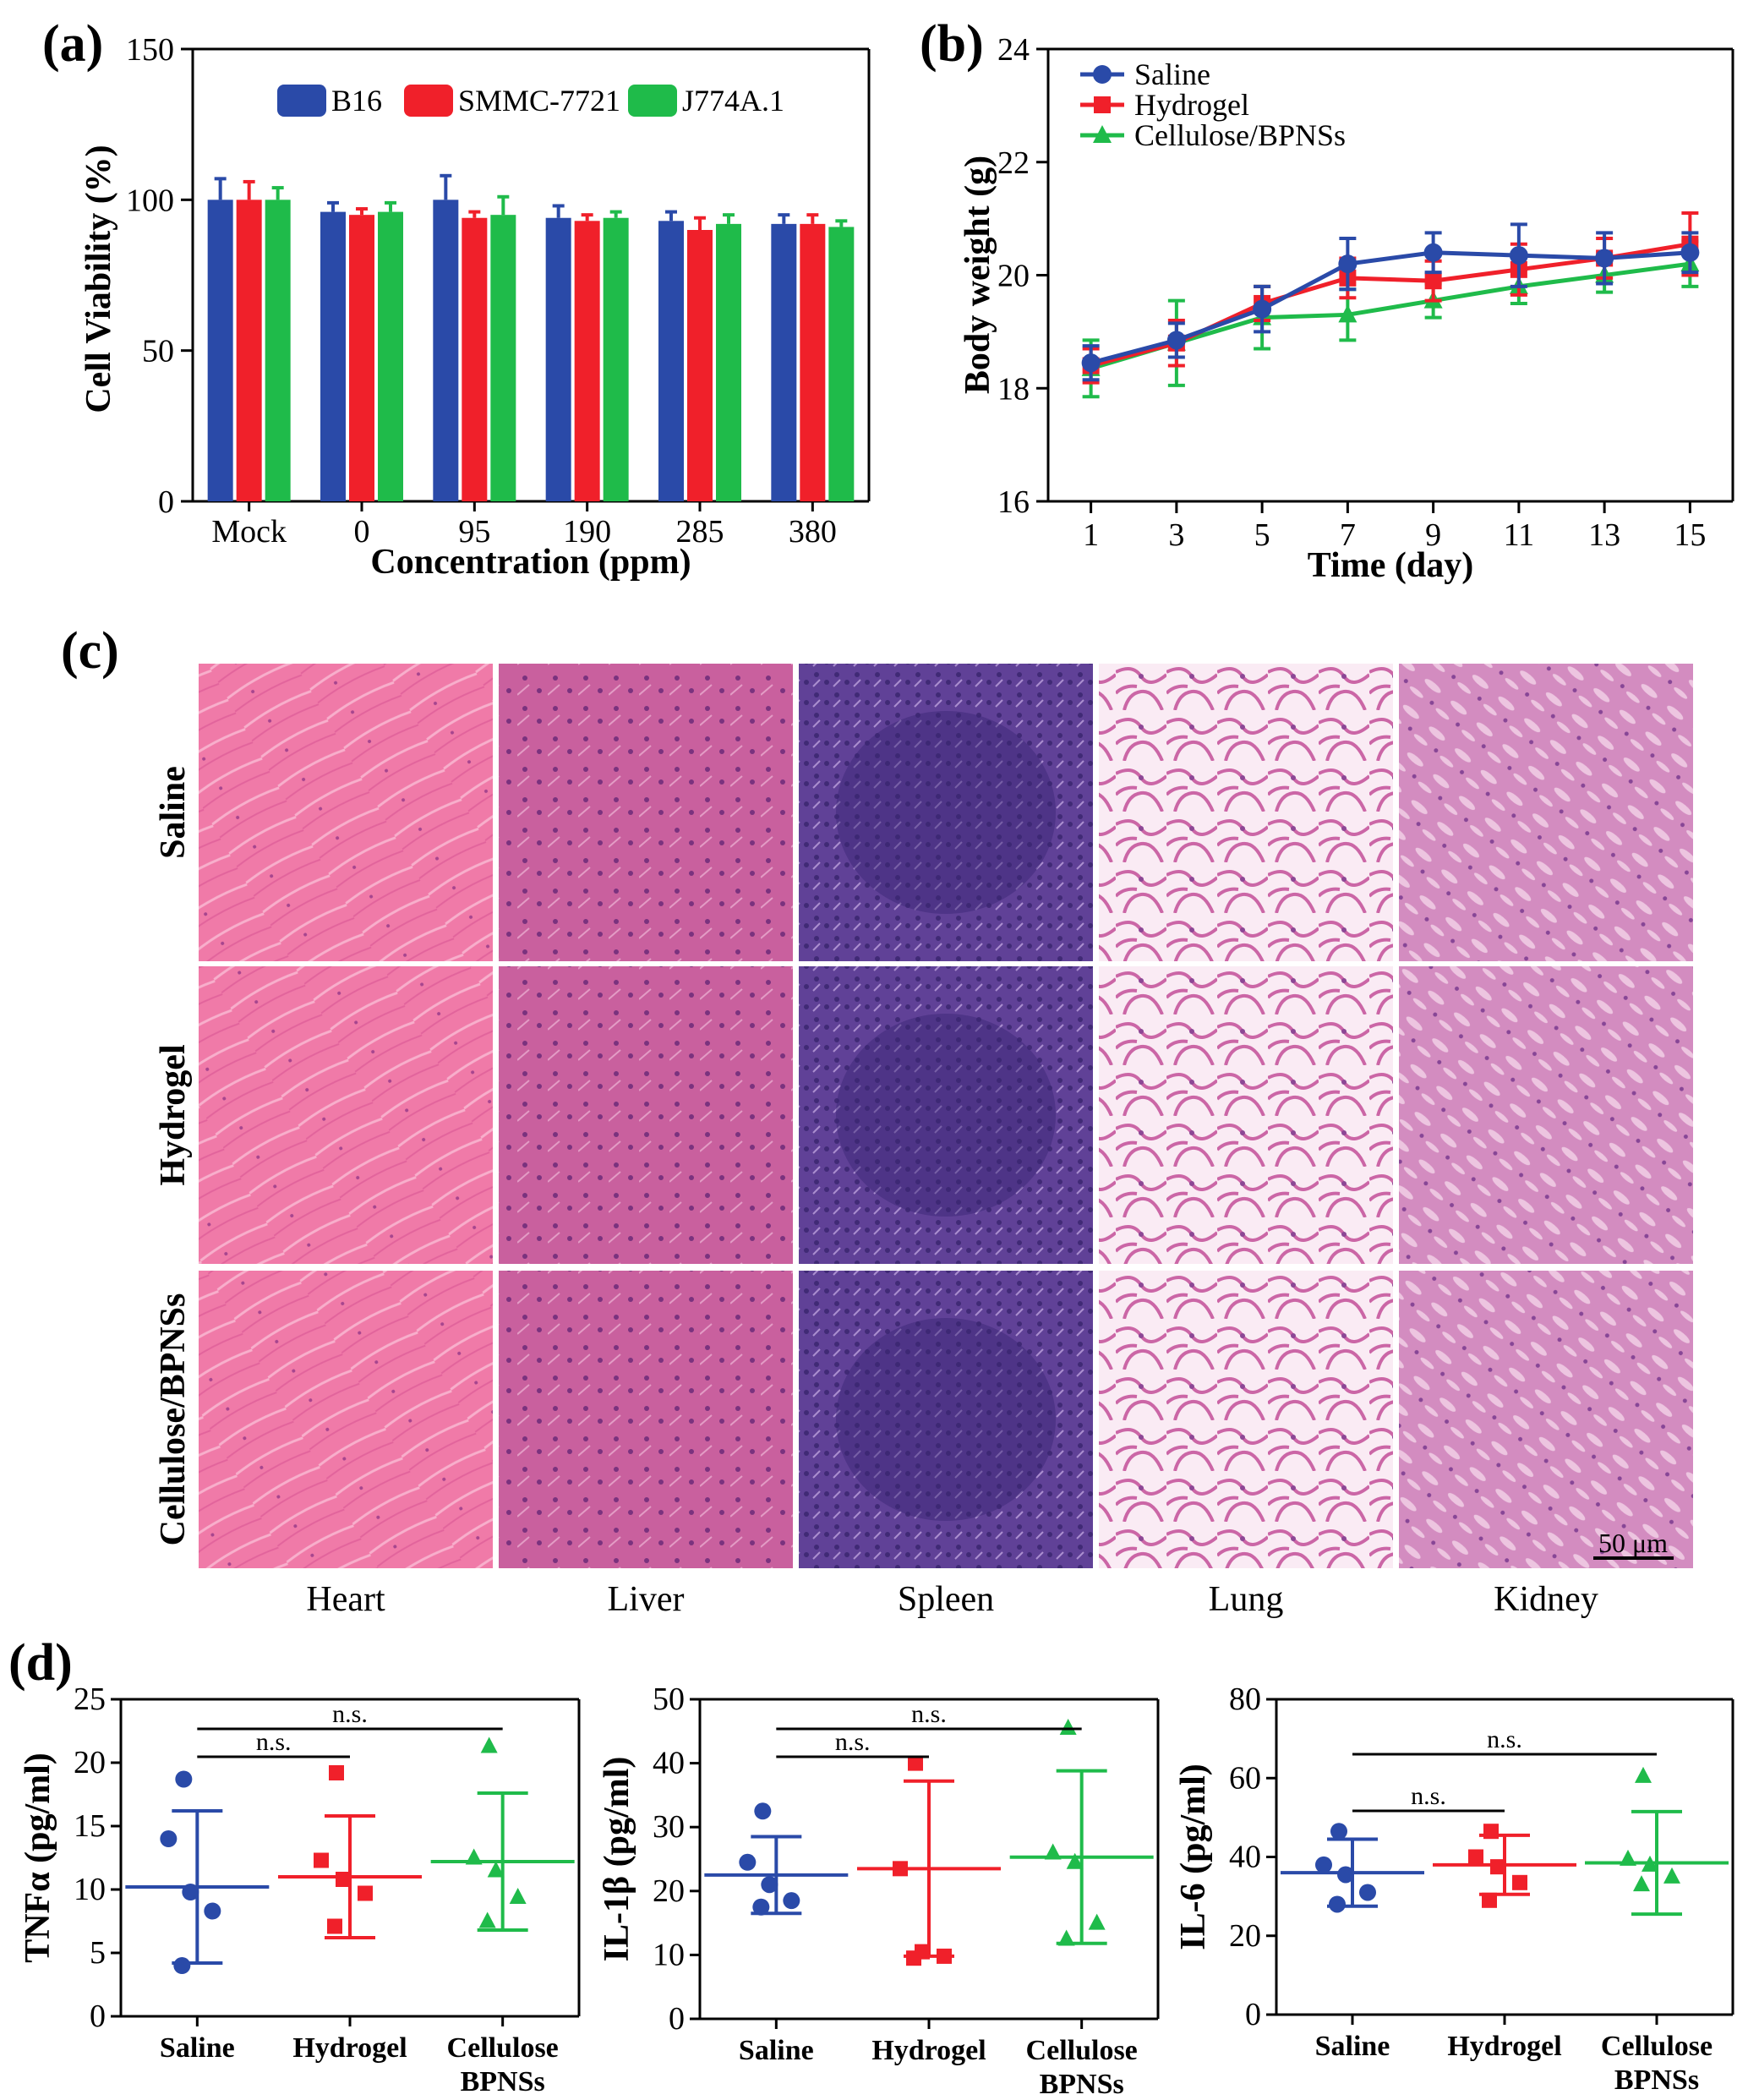  What do you see at coordinates (346, 1599) in the screenshot?
I see `column-label: Heart` at bounding box center [346, 1599].